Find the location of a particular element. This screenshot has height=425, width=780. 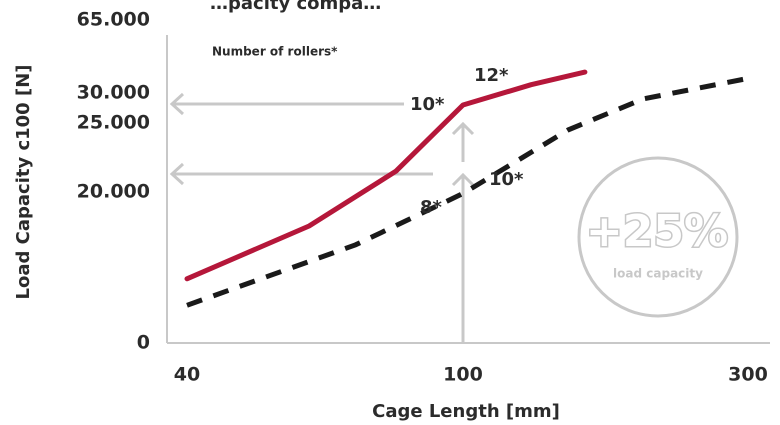

x-axis-title: Cage Length [mm] is located at coordinates (466, 411).